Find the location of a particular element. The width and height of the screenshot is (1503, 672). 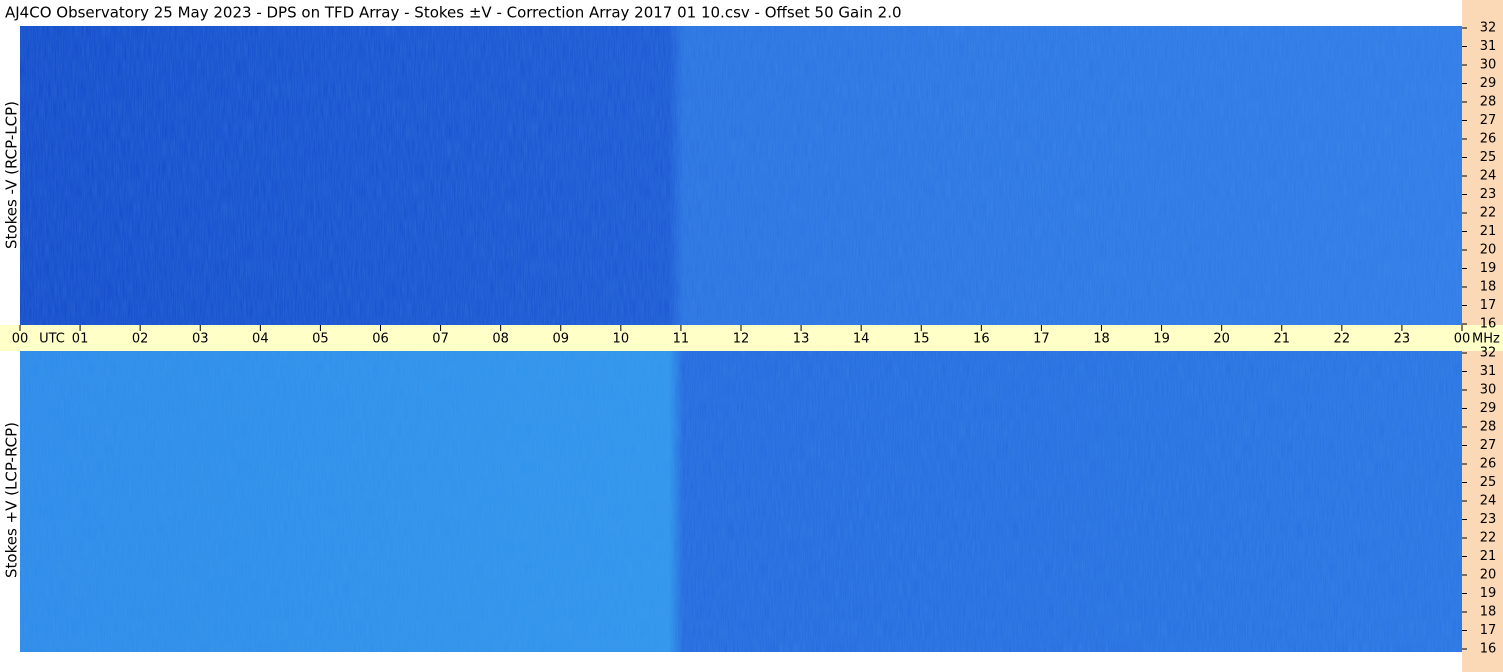

x-tick-label: 04 is located at coordinates (260, 339).